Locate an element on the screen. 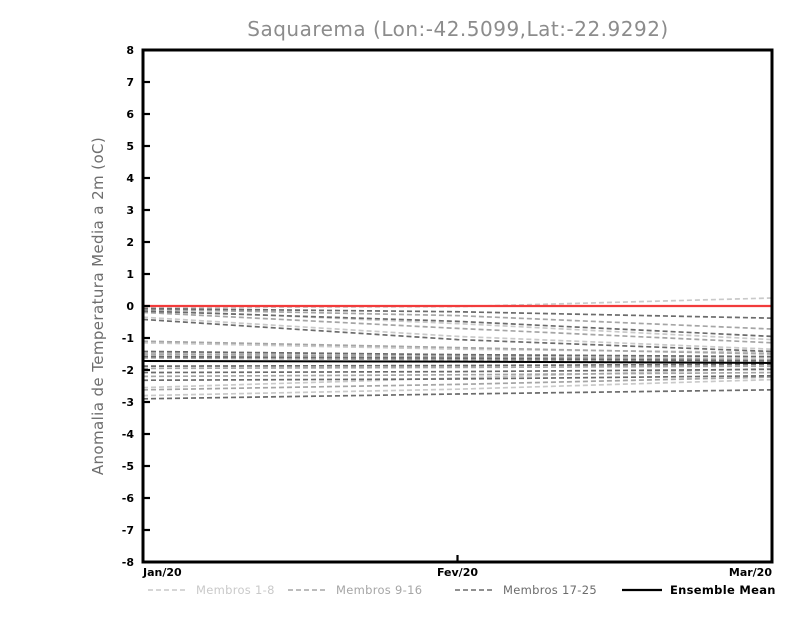 The height and width of the screenshot is (618, 800). legend-label: Membros 1-8 is located at coordinates (235, 590).